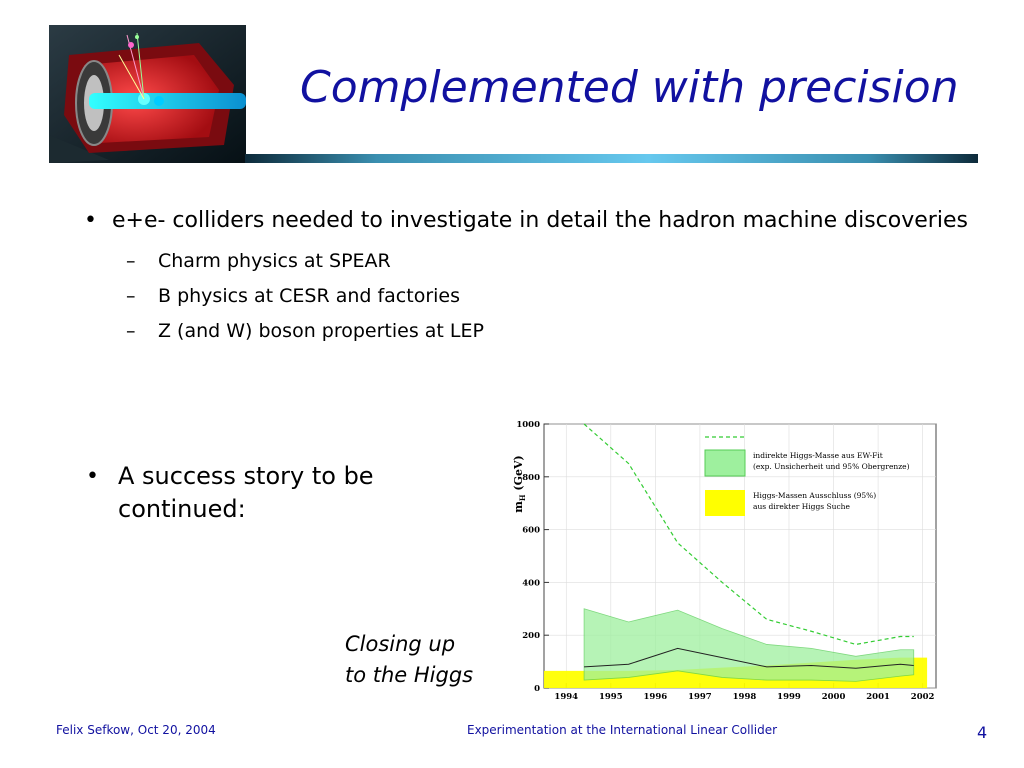  What do you see at coordinates (147, 94) in the screenshot?
I see `detector-image` at bounding box center [147, 94].